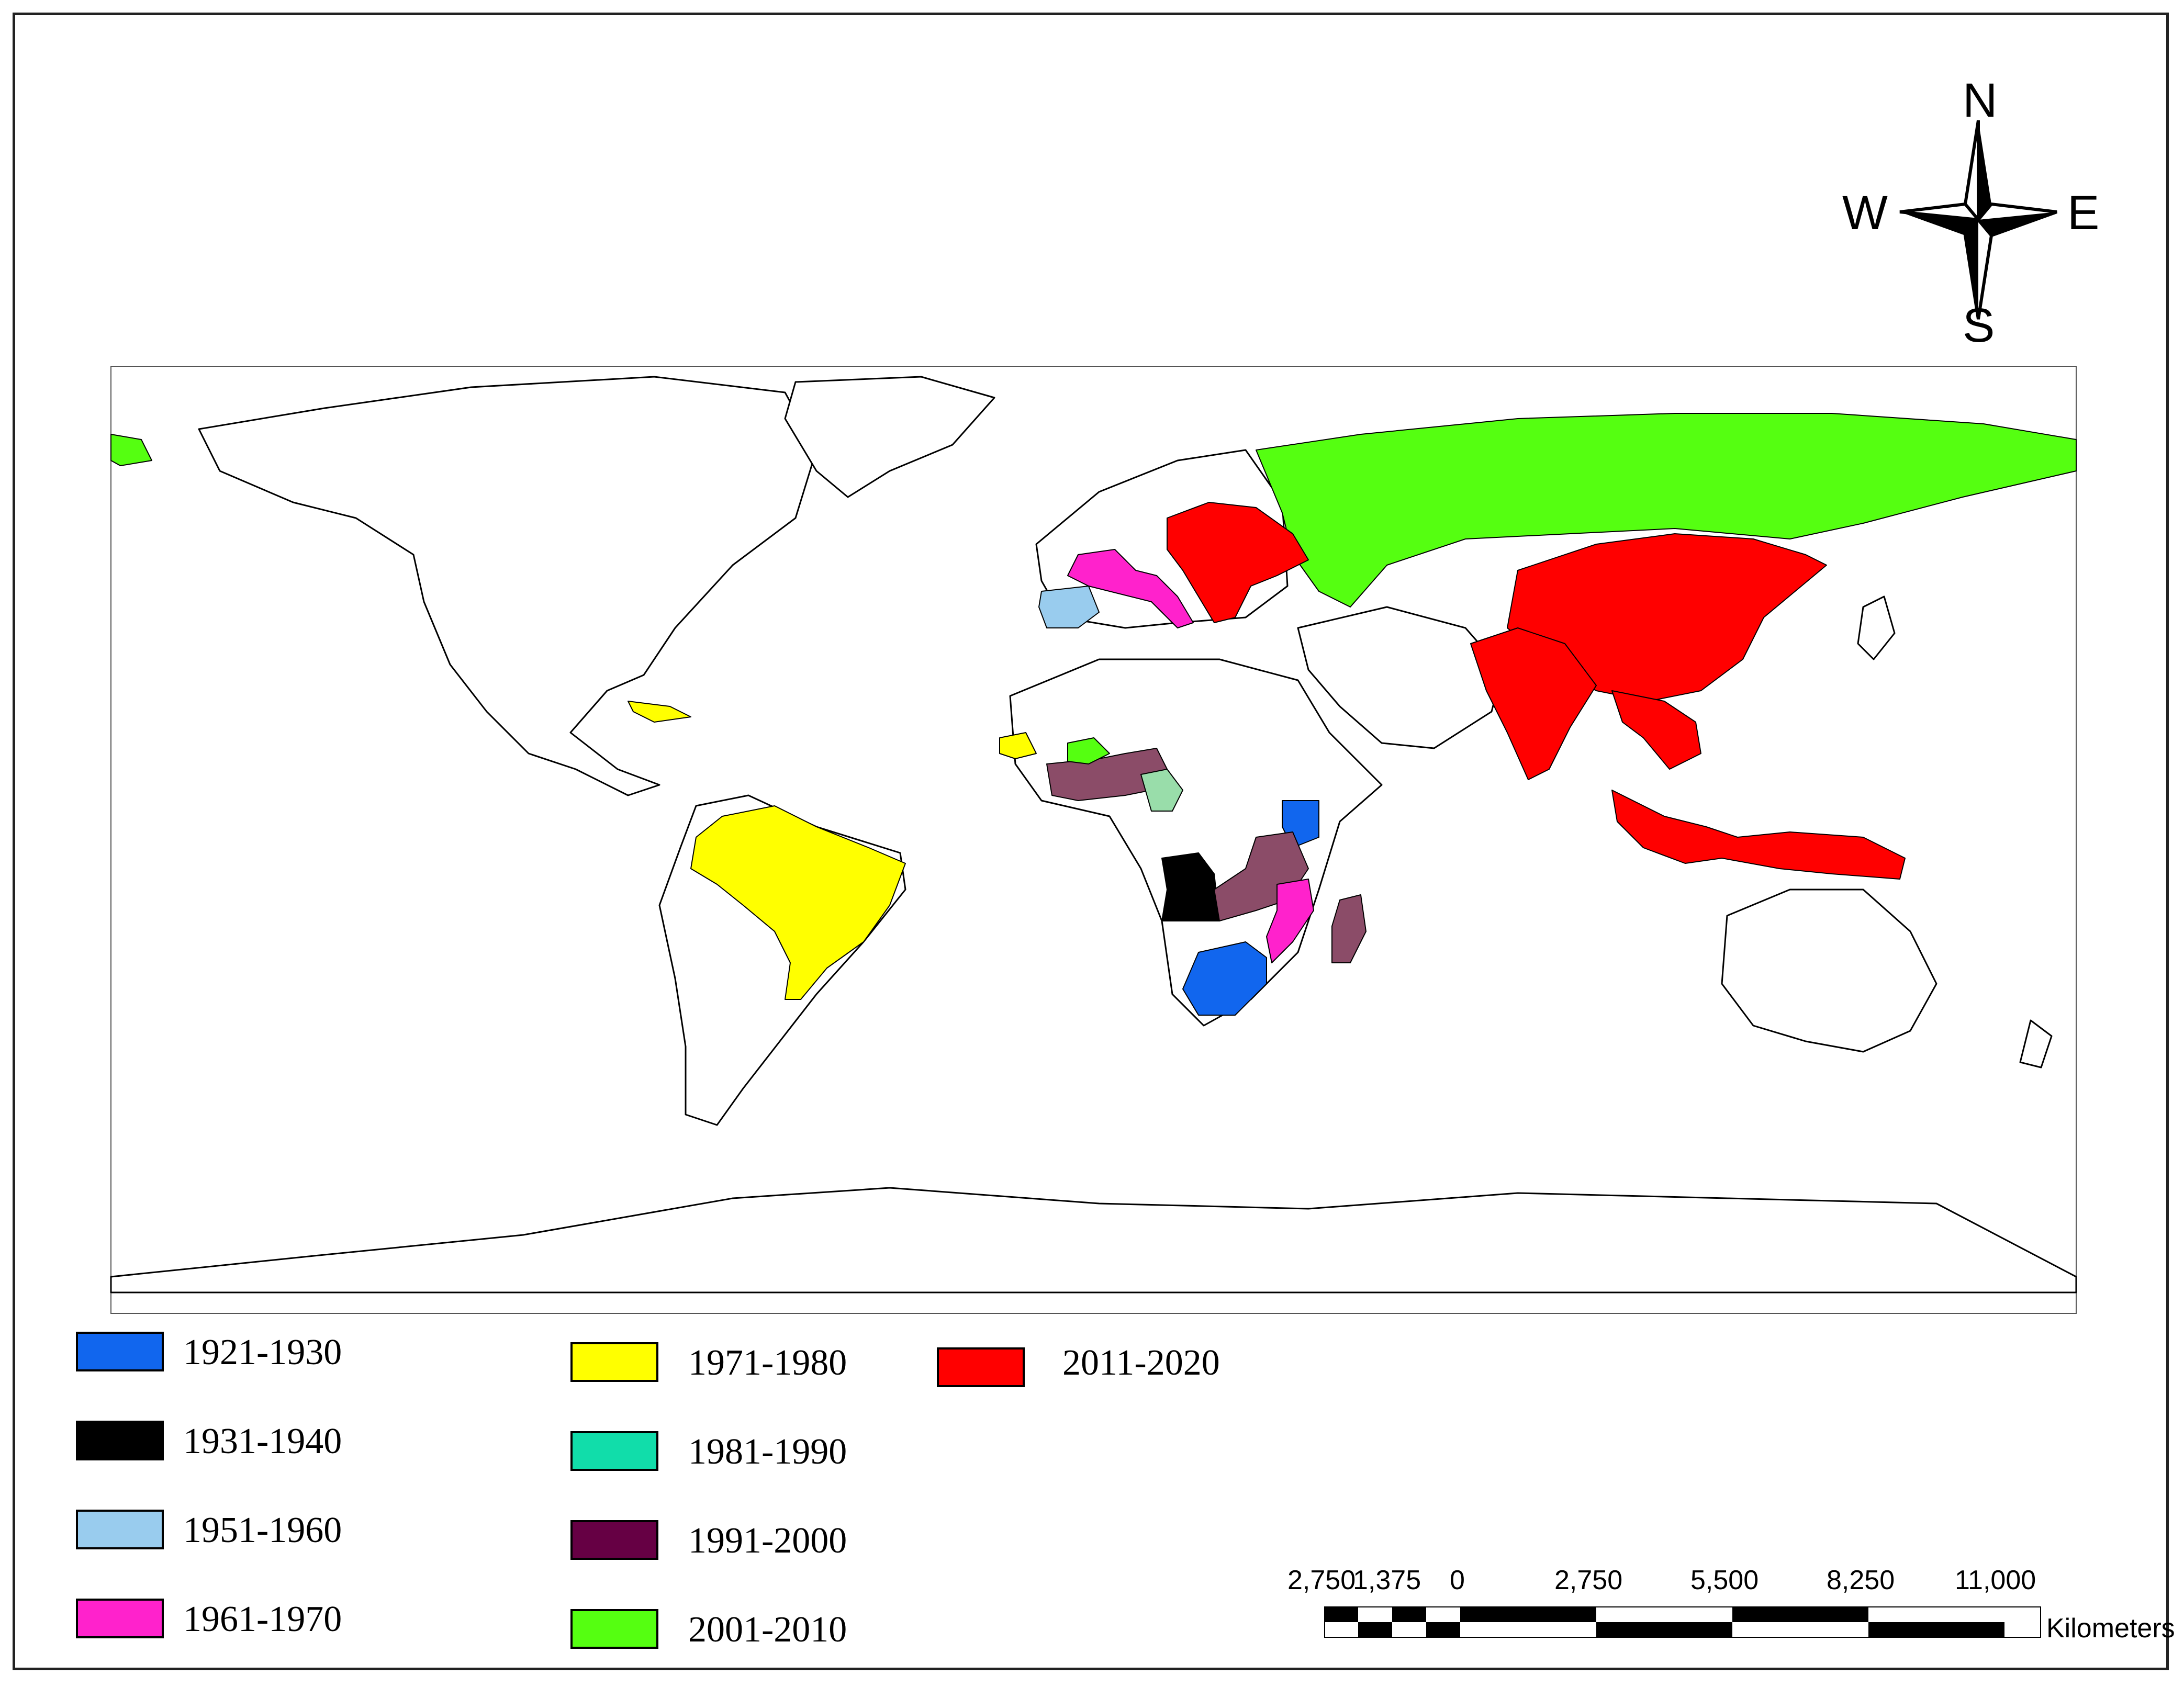 This screenshot has height=1687, width=2184. I want to click on scale-label-0: 0, so click(1457, 1580).